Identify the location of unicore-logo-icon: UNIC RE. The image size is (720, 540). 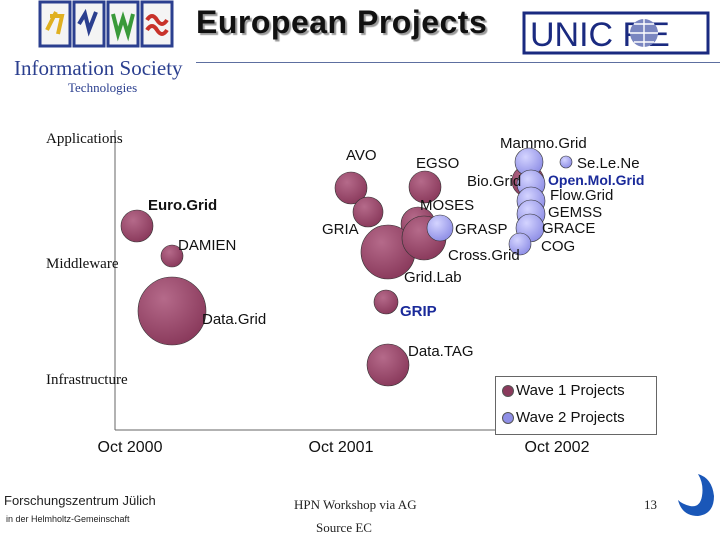
(616, 33).